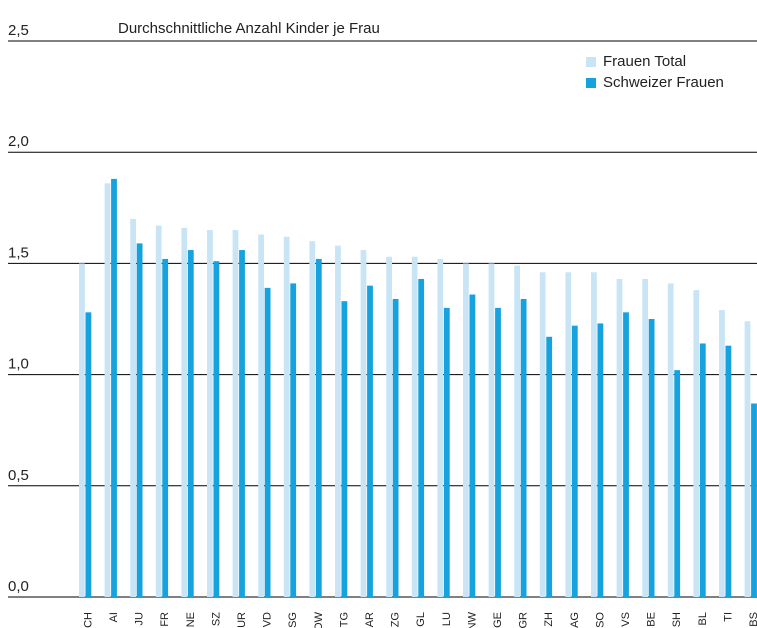 The image size is (757, 628). I want to click on x-tick-label: LU, so click(447, 619).